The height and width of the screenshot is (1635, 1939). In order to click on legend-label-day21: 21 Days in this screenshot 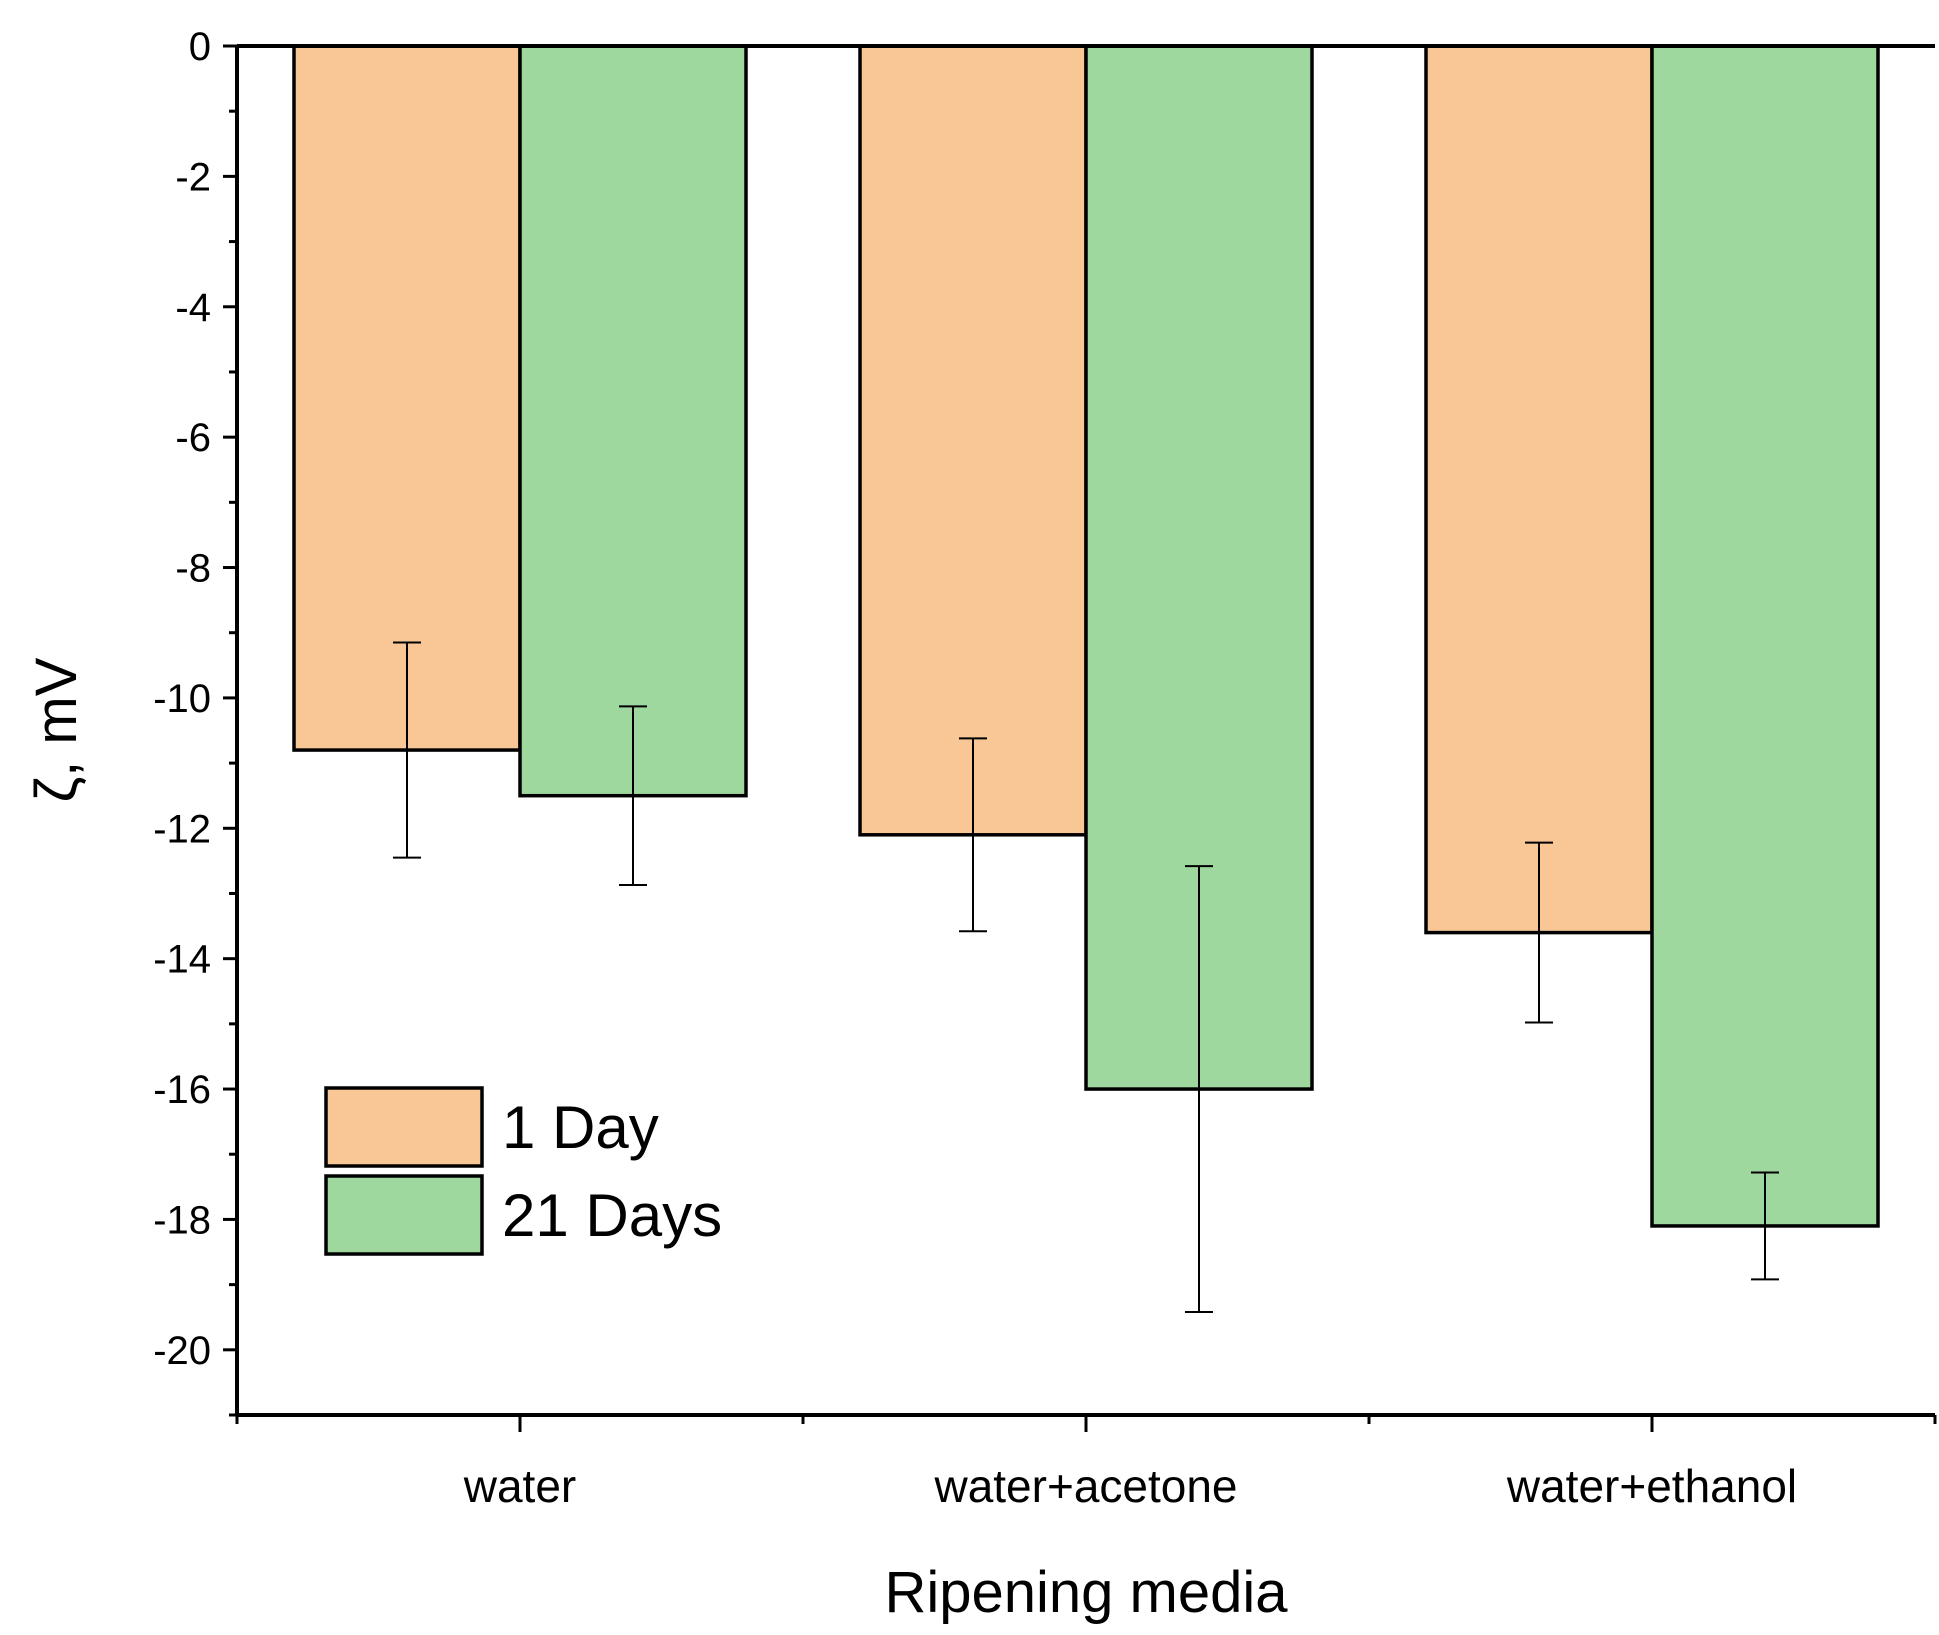, I will do `click(612, 1215)`.